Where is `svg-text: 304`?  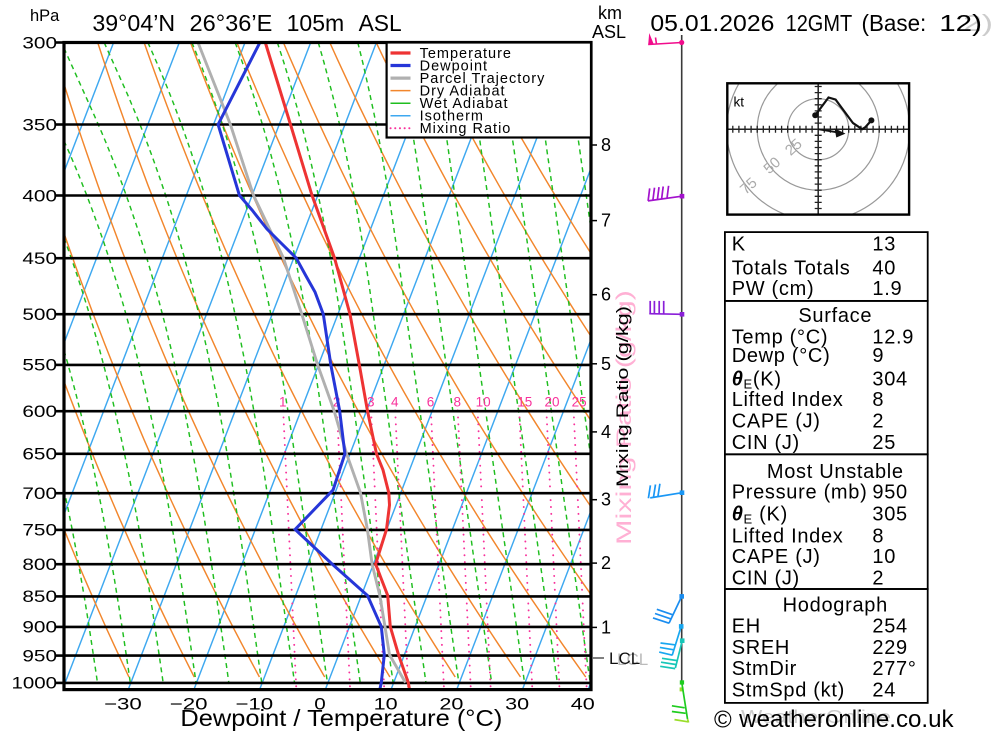 svg-text: 304 is located at coordinates (889, 379).